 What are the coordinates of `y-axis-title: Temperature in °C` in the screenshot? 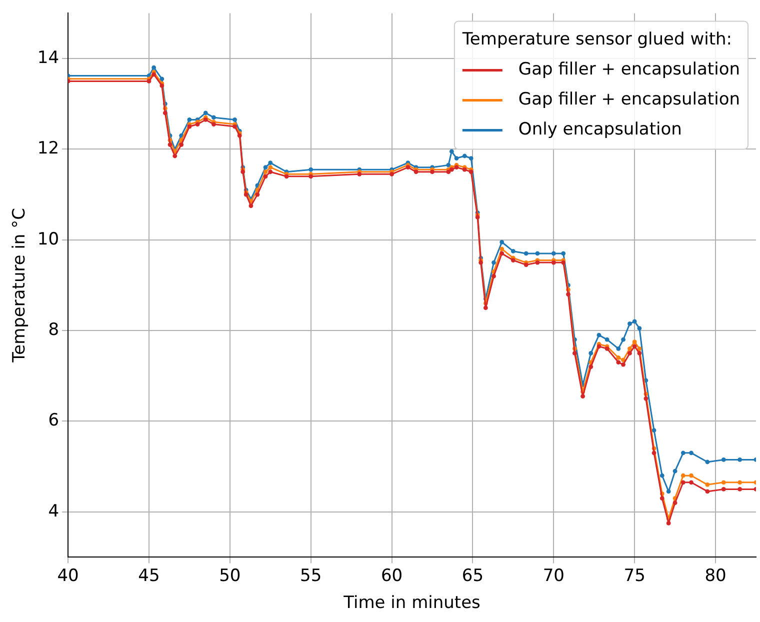 It's located at (20, 286).